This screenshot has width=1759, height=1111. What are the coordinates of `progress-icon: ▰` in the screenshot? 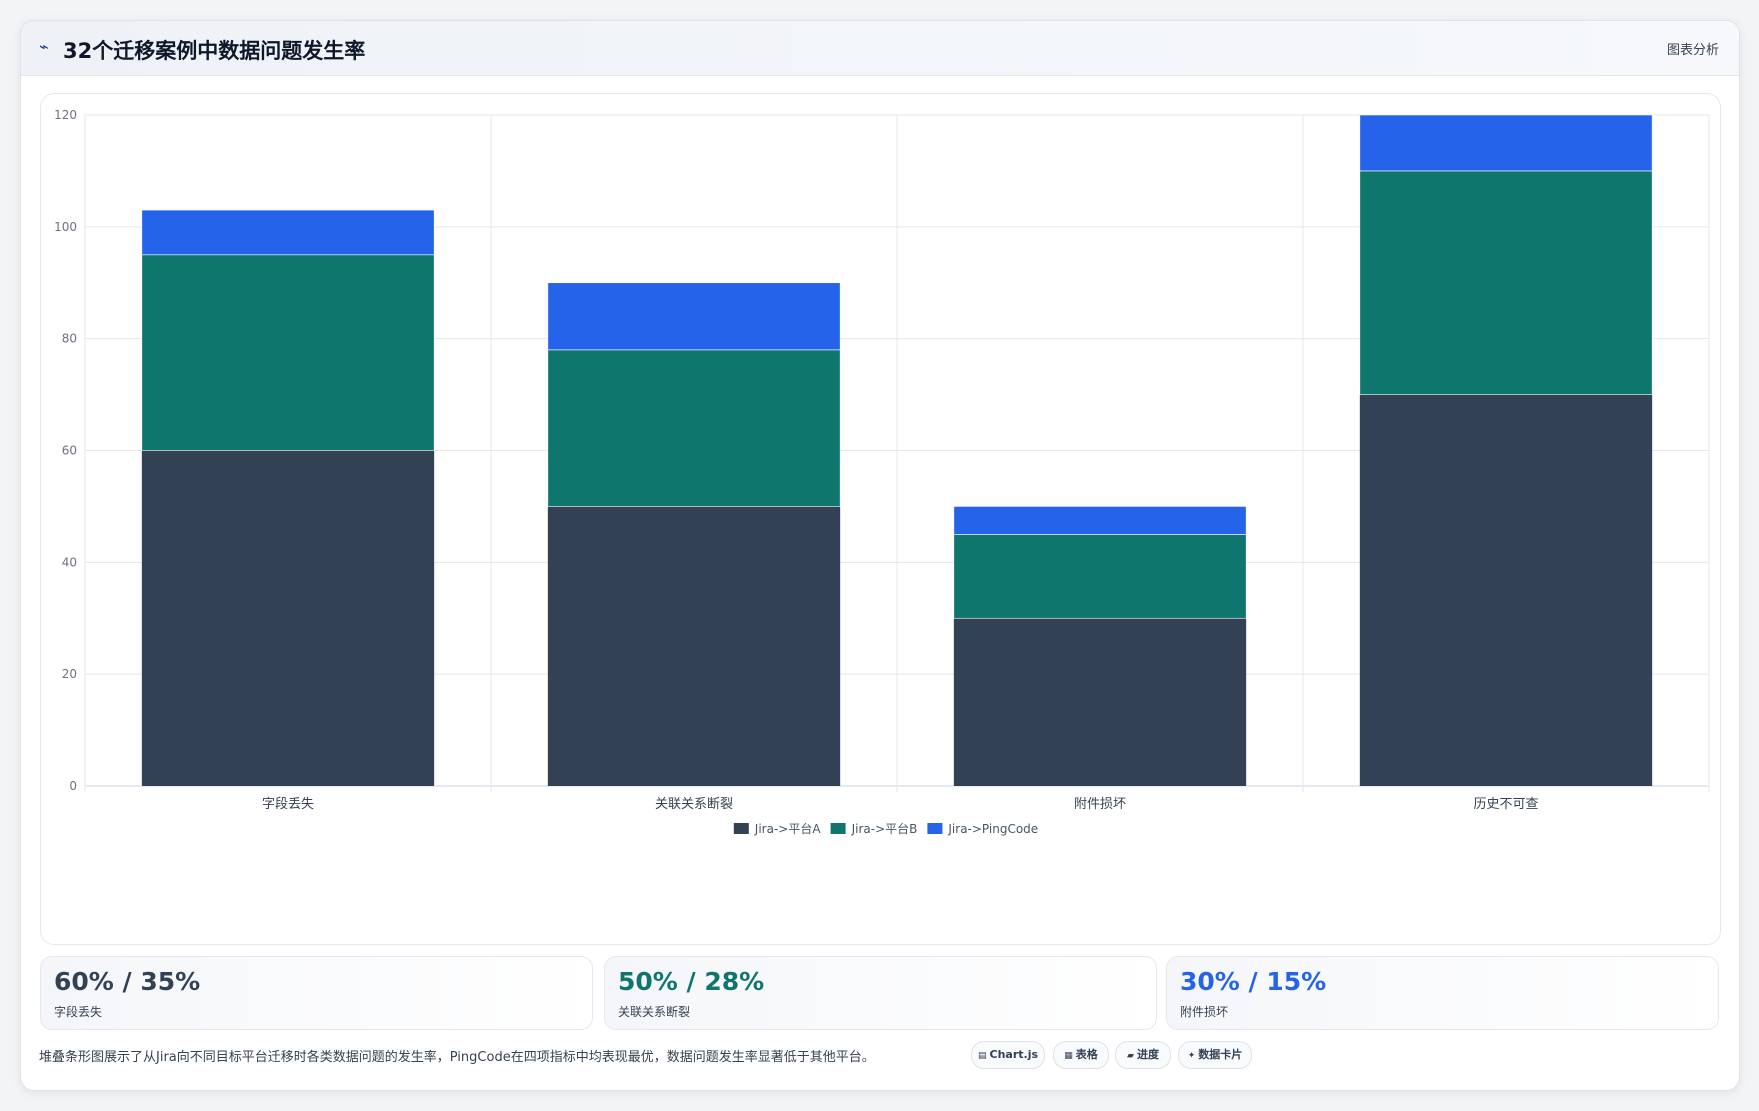 It's located at (1130, 1056).